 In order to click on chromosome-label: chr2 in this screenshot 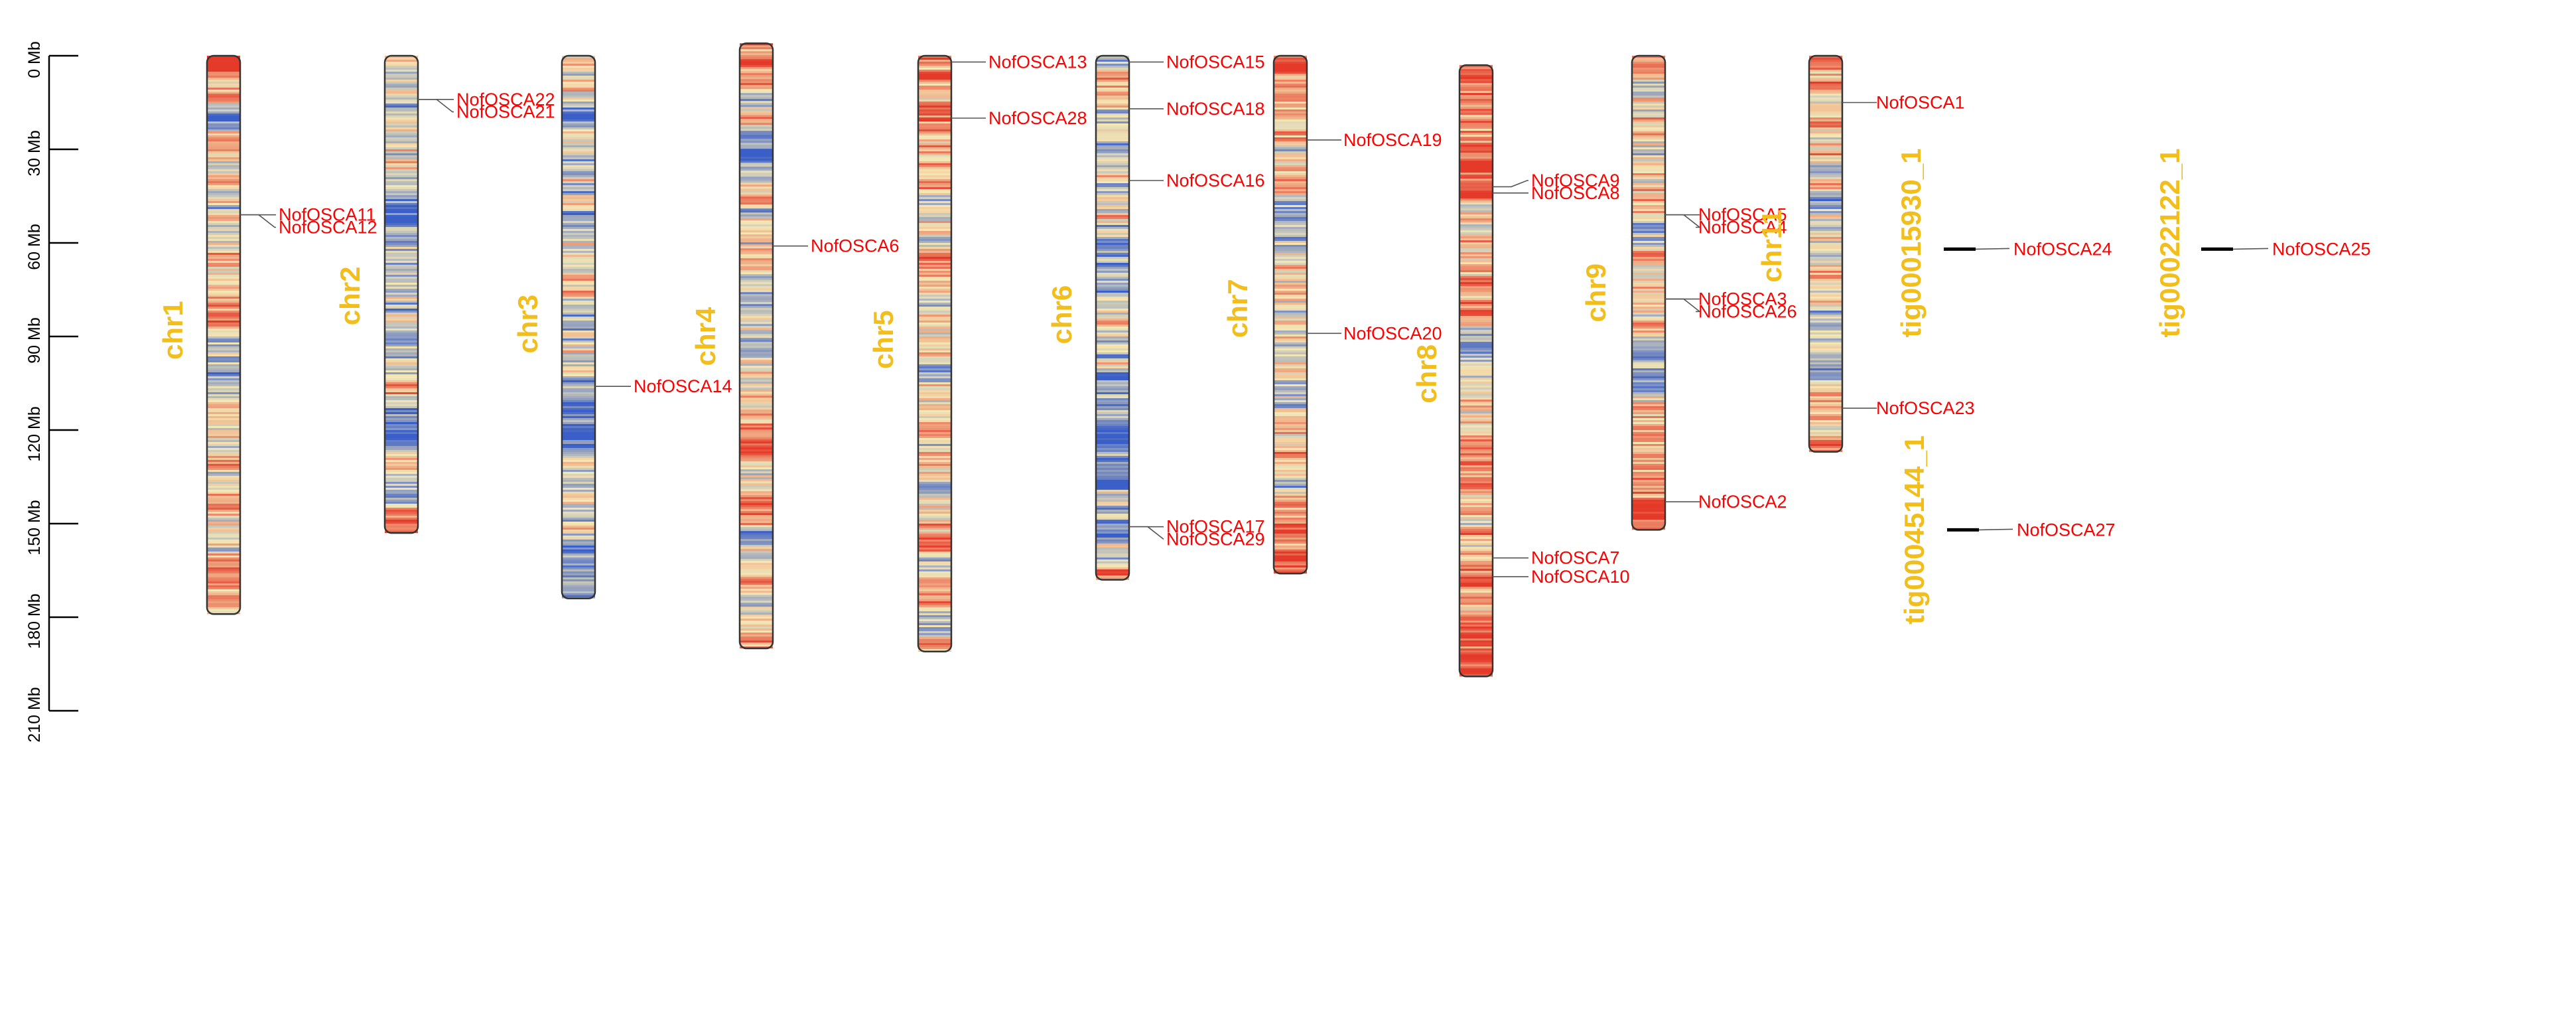, I will do `click(350, 296)`.